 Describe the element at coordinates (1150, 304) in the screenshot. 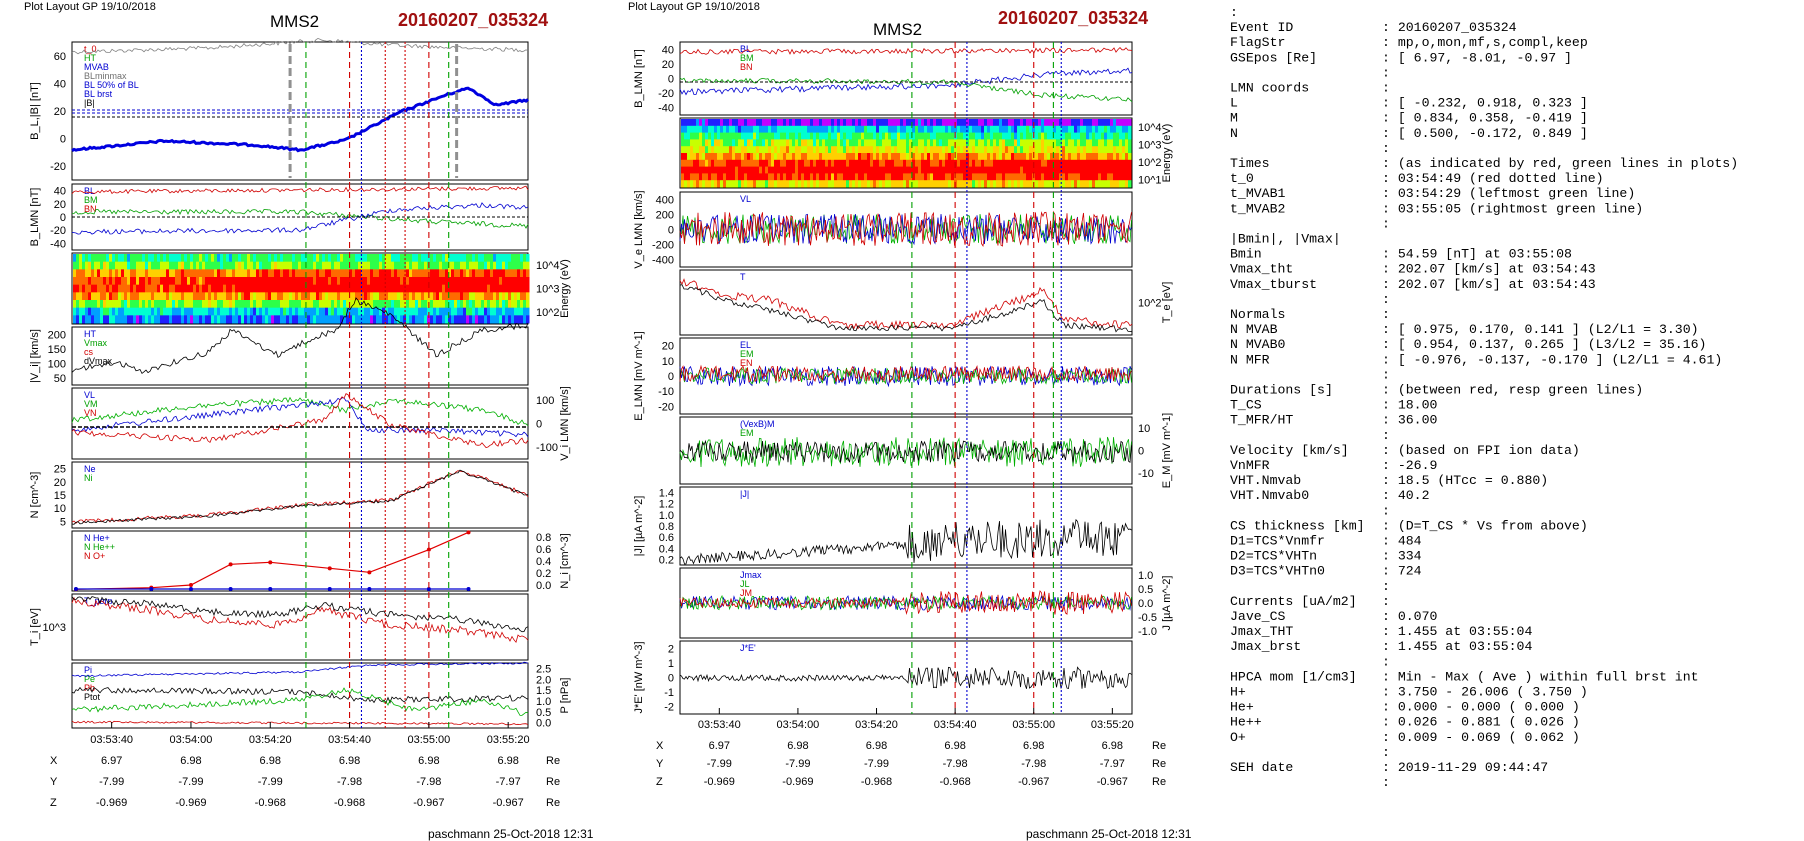

I see `middle-tick-label: 10^2` at that location.